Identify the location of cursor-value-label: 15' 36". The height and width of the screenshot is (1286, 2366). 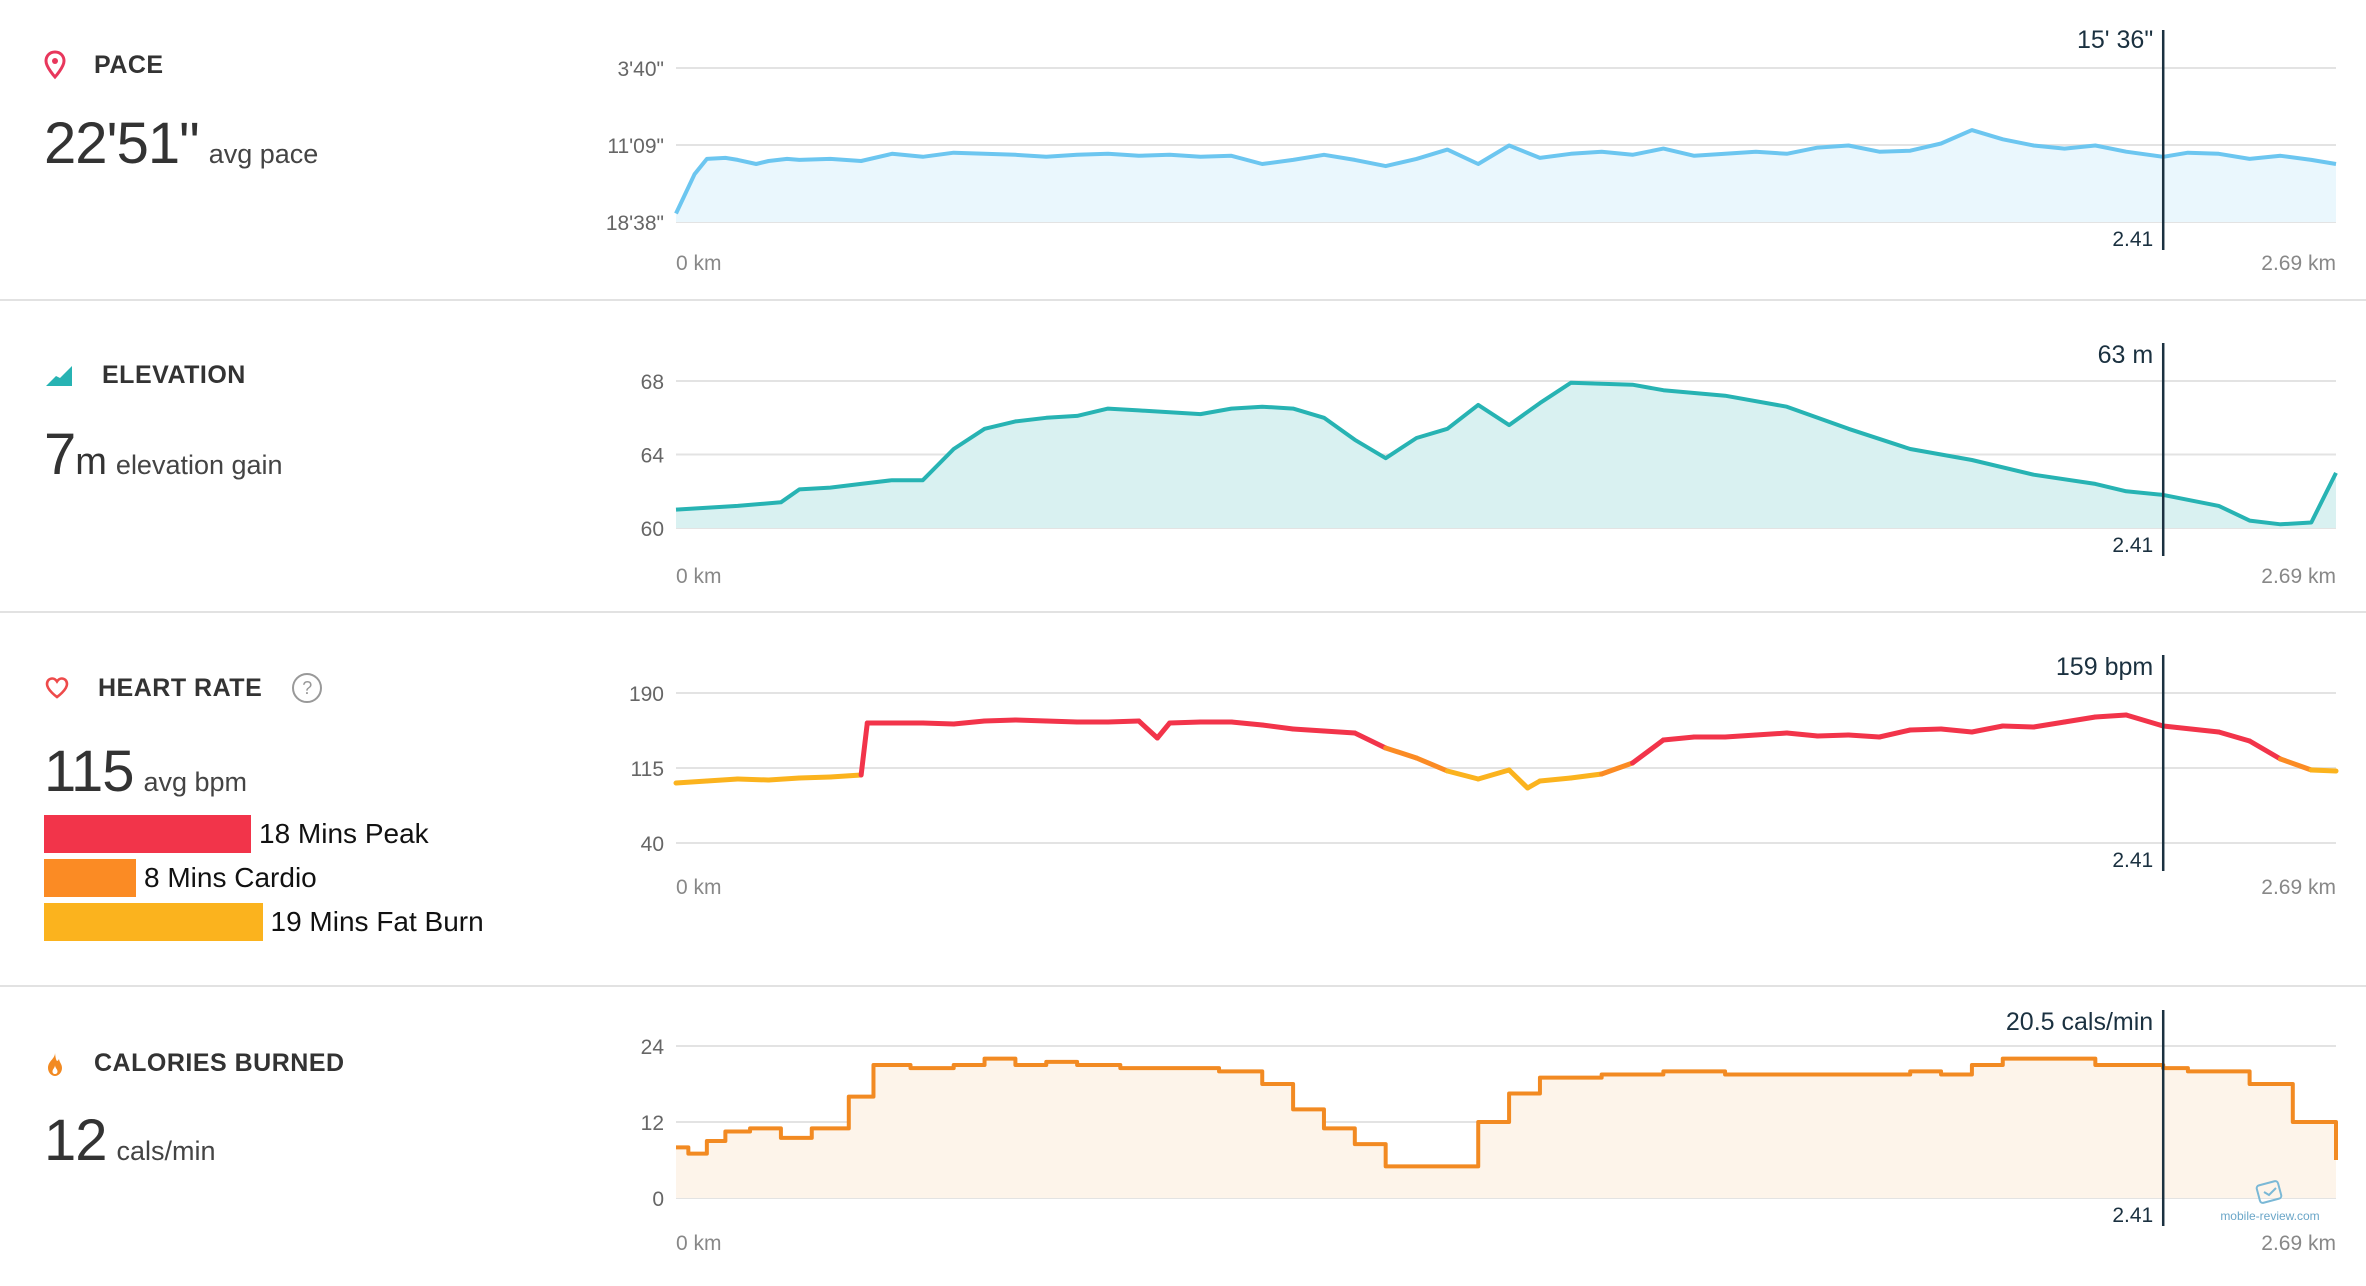
(2115, 40).